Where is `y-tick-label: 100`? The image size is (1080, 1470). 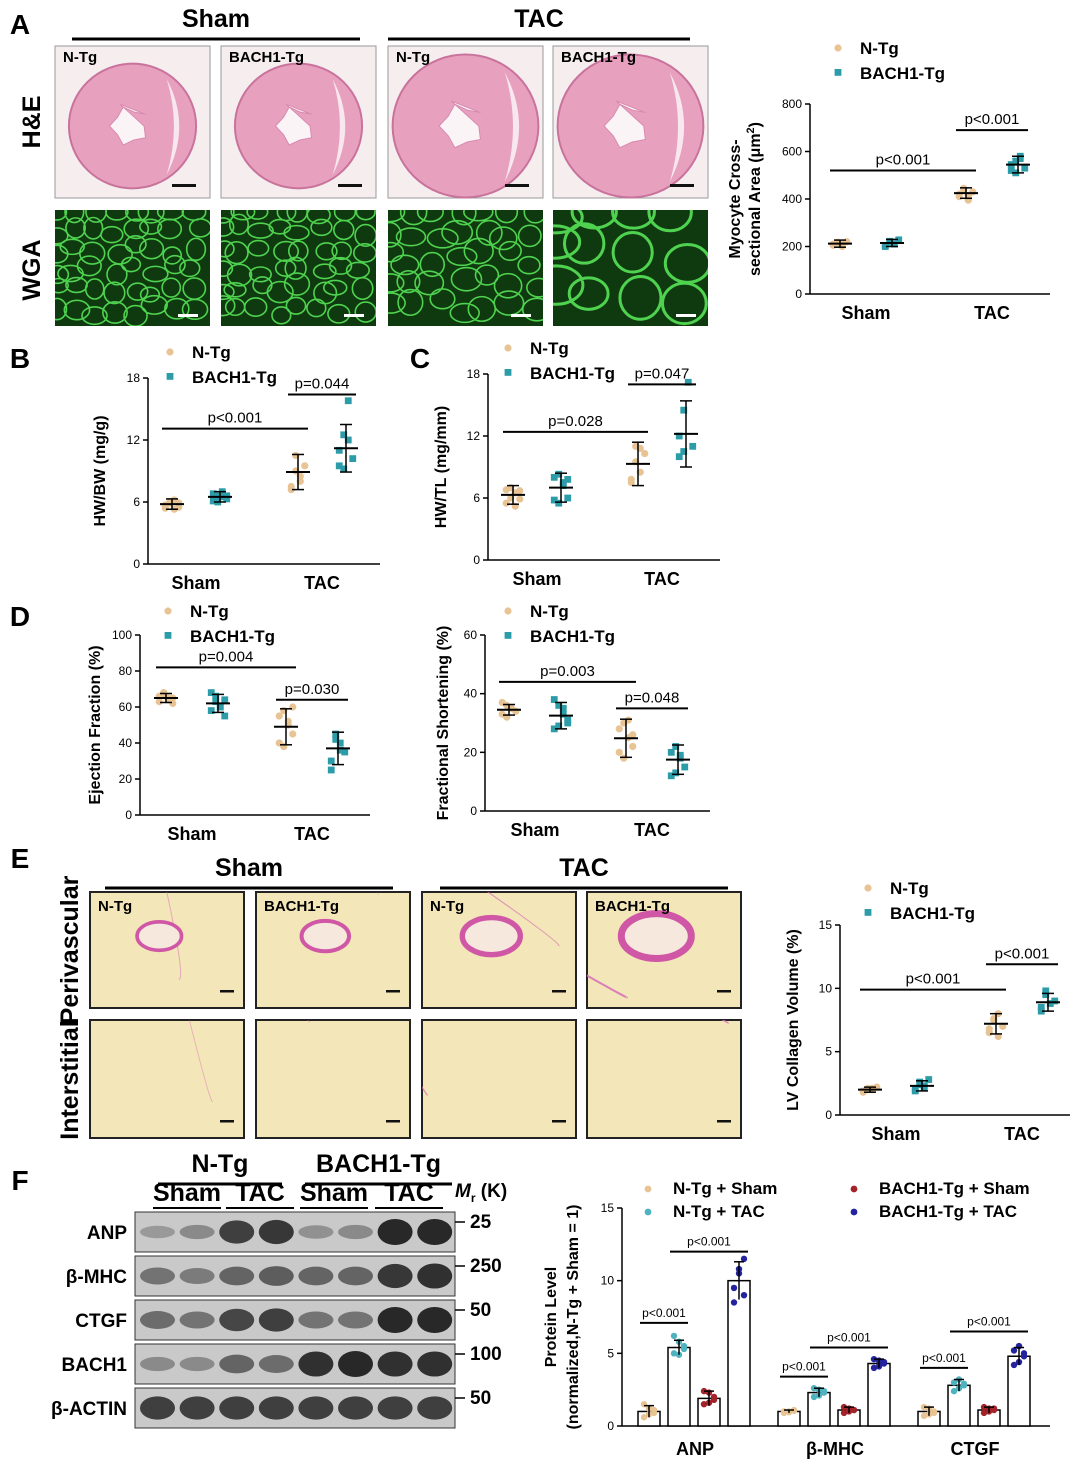
y-tick-label: 100 is located at coordinates (122, 635).